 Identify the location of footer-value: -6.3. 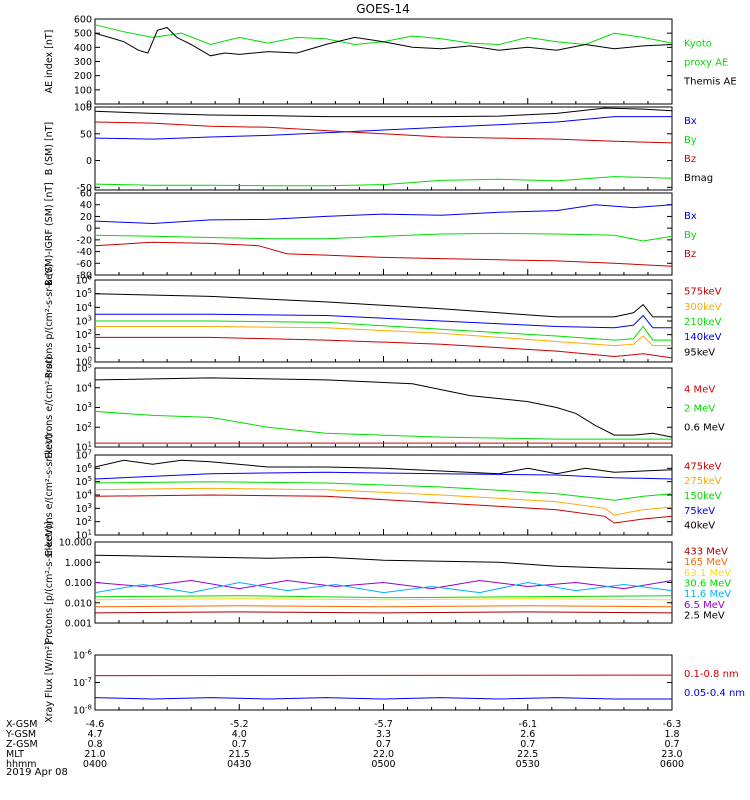
(672, 724).